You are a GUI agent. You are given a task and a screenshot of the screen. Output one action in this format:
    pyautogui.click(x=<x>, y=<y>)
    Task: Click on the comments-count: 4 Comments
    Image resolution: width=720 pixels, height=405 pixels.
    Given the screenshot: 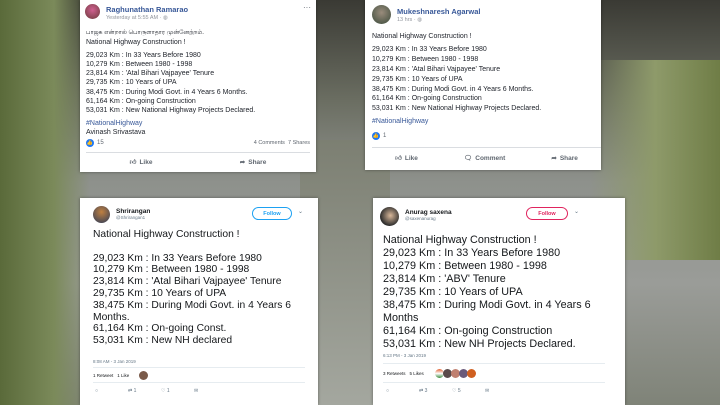 What is the action you would take?
    pyautogui.click(x=269, y=143)
    